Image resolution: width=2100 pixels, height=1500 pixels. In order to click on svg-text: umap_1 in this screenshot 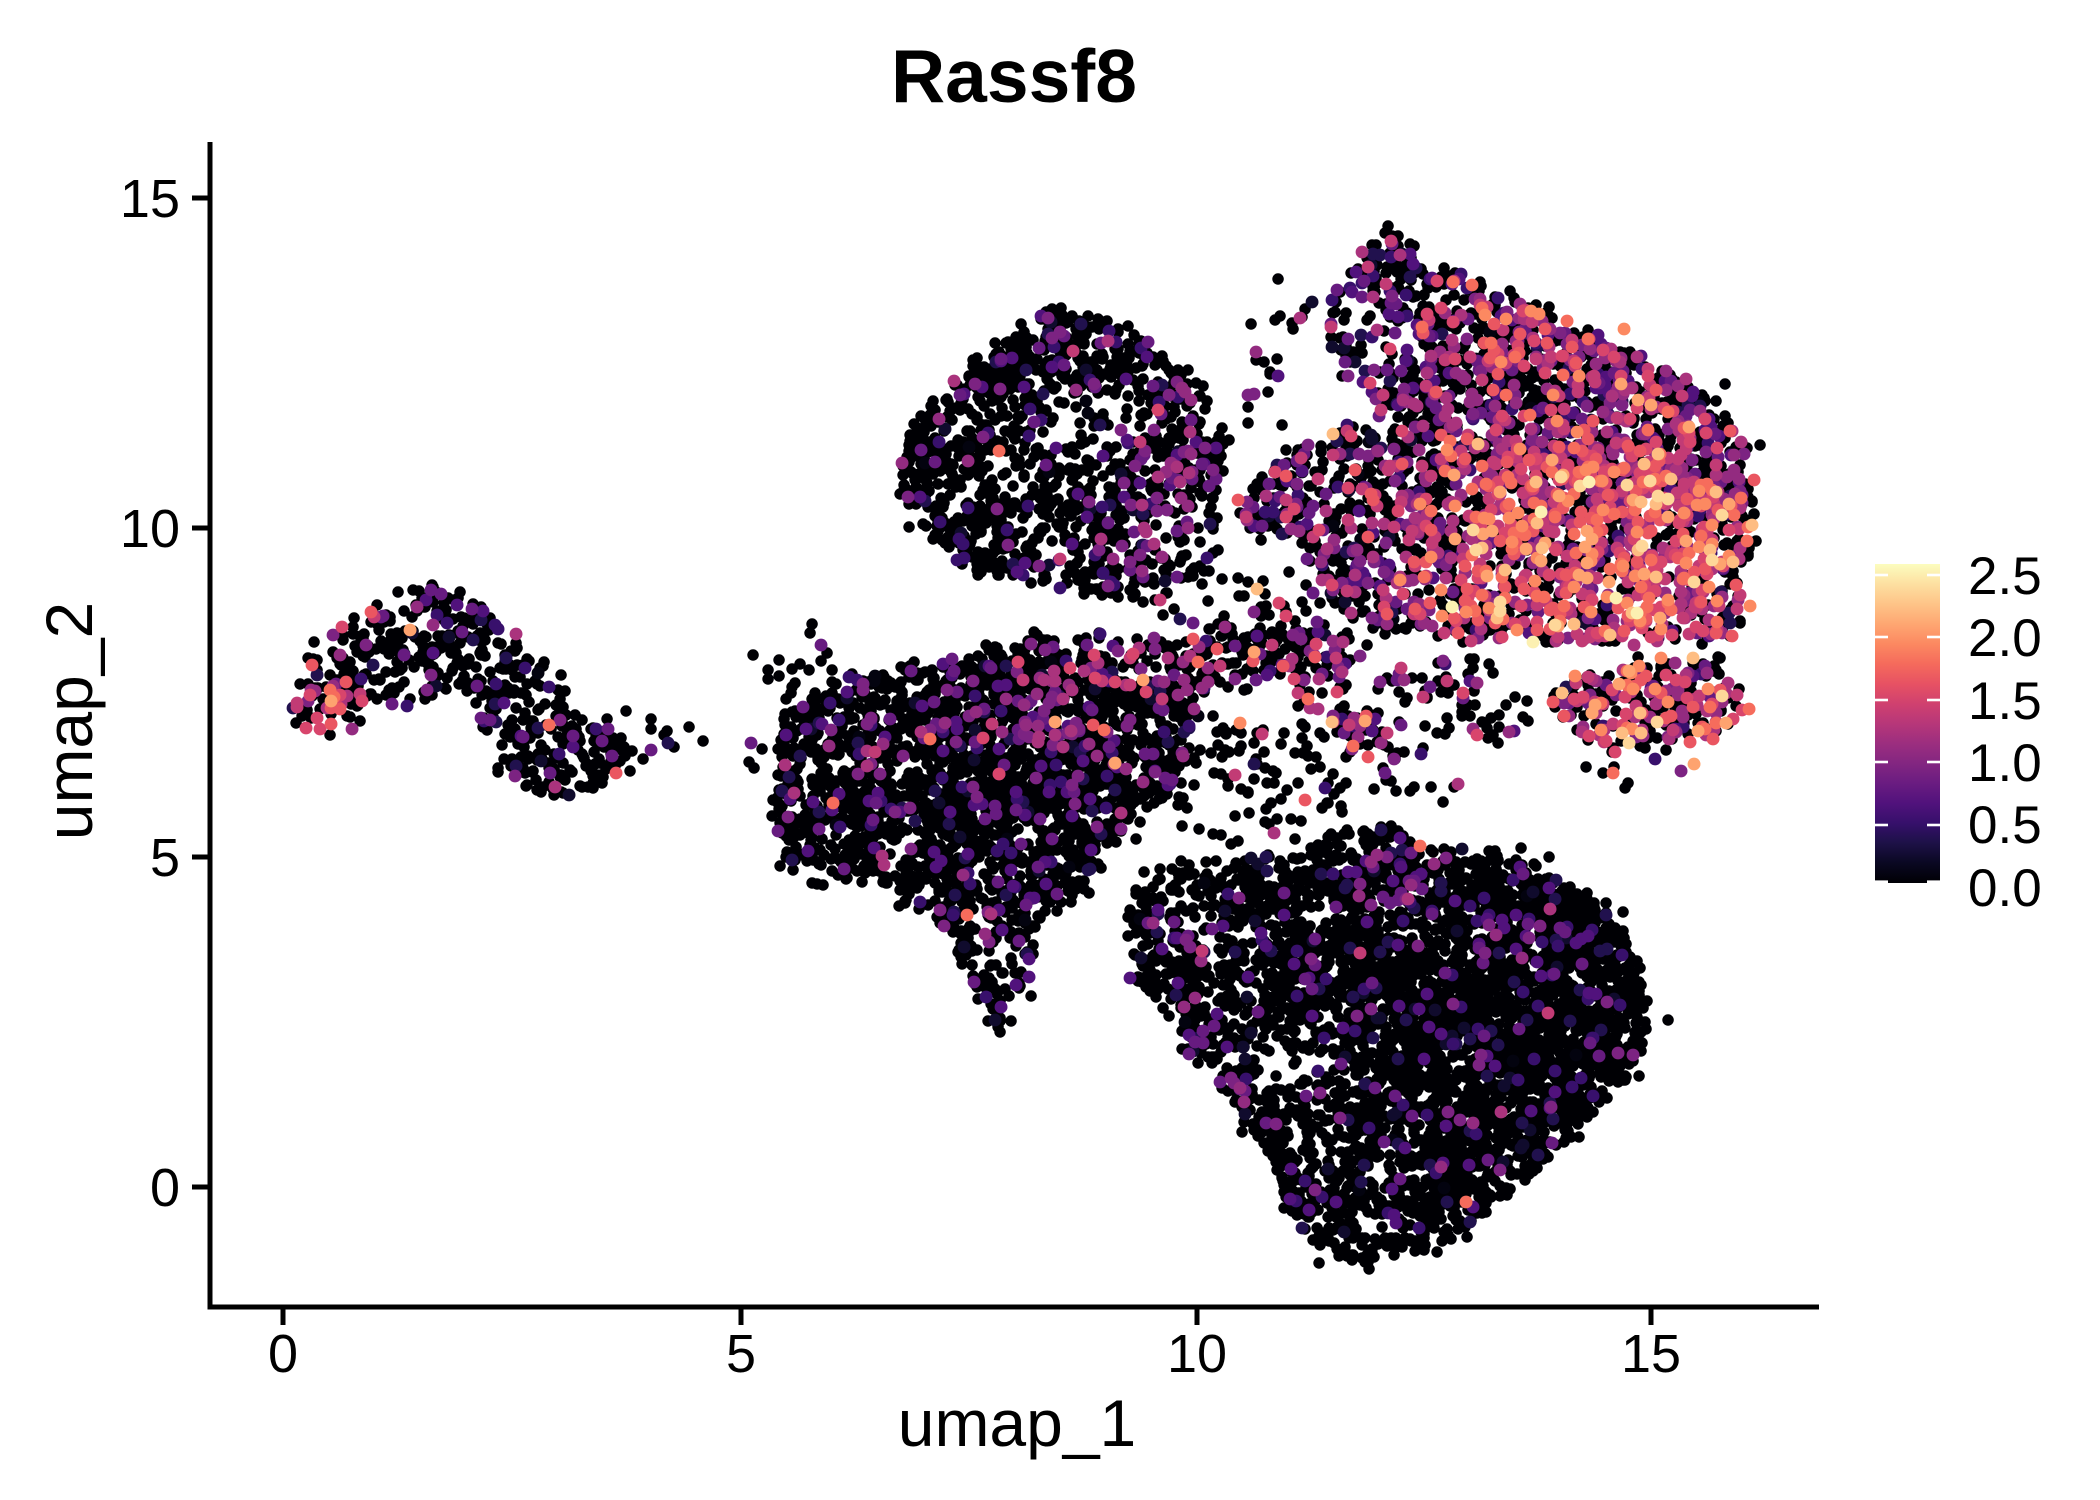, I will do `click(1017, 1423)`.